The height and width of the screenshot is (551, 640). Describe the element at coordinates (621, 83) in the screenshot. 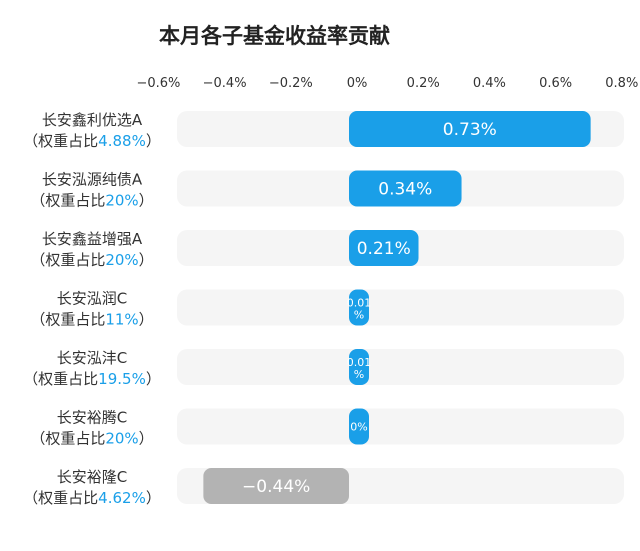

I see `x-tick-label: 0.8%` at that location.